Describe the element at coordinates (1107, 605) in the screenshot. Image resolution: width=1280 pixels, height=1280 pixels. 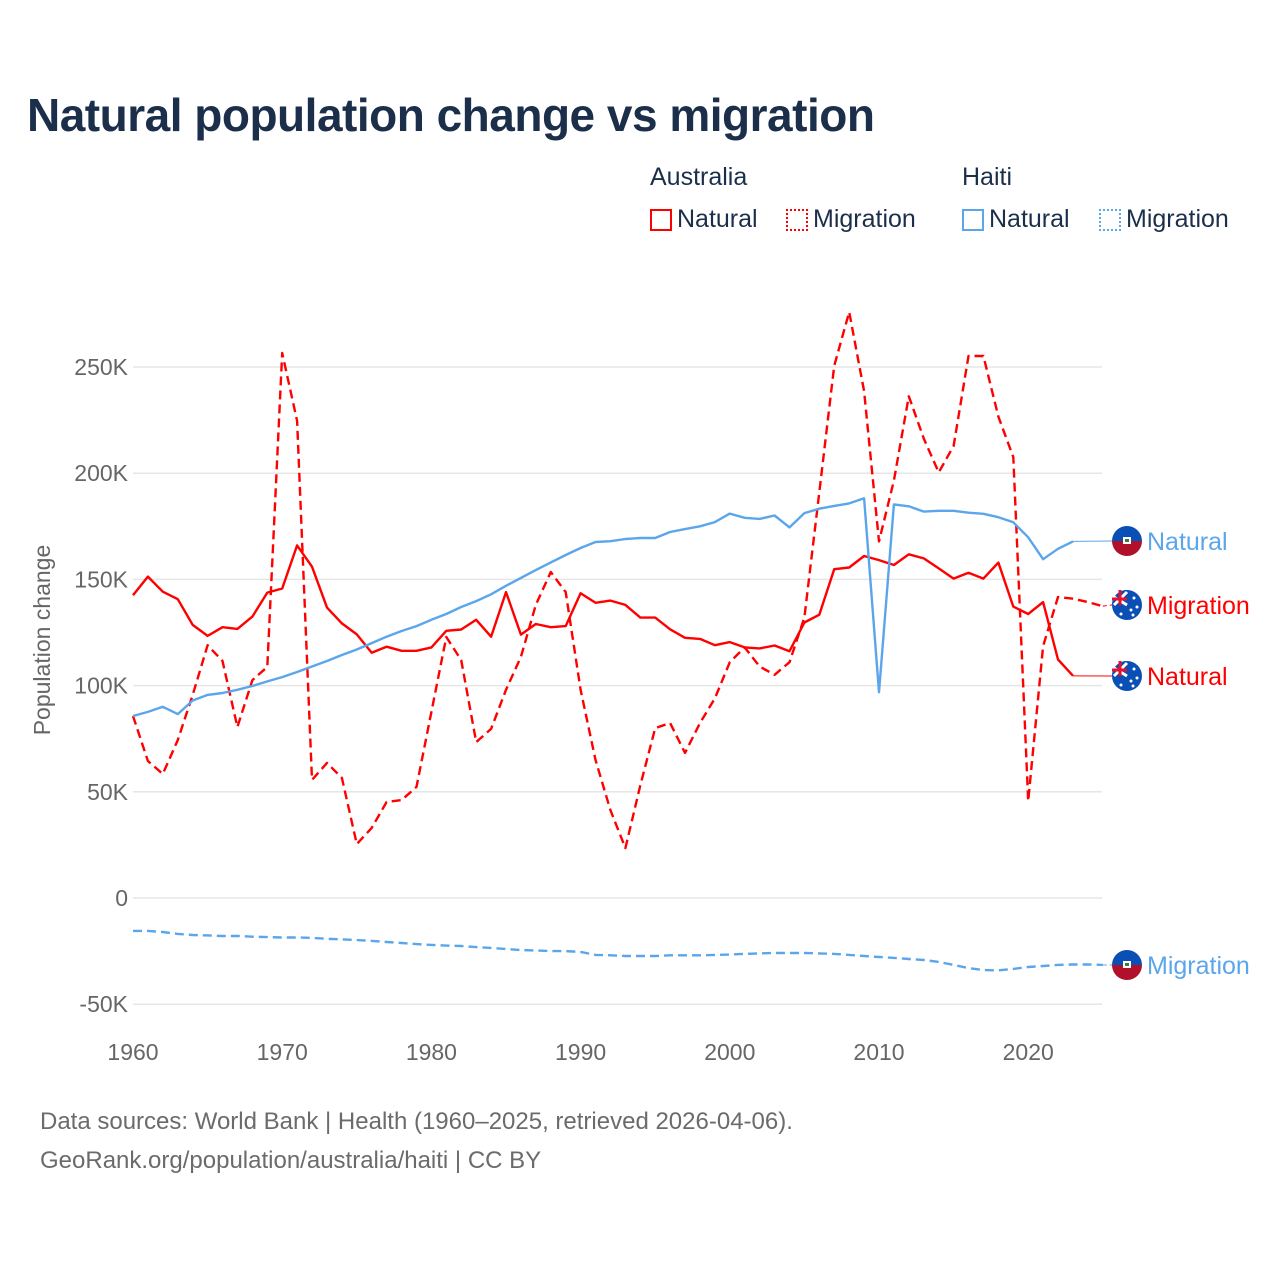
I see `label-connector` at that location.